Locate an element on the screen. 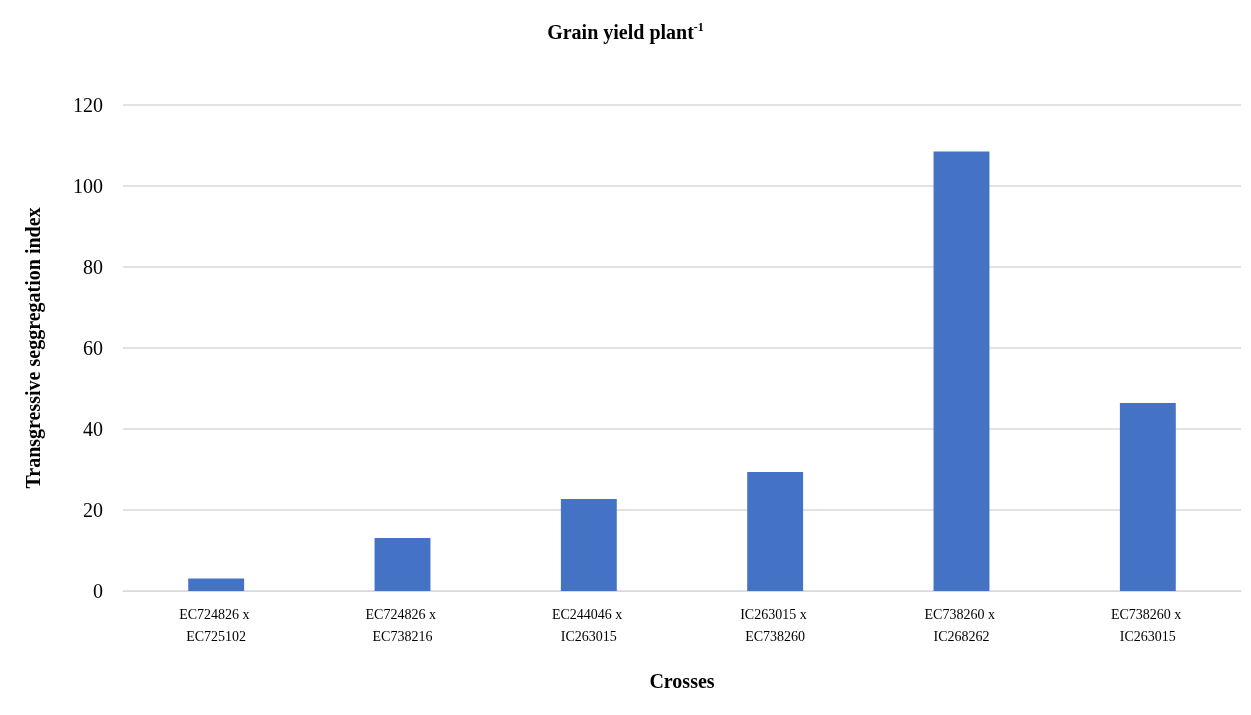 This screenshot has height=715, width=1251. y-axis-title: Transgressive seggregation index is located at coordinates (33, 348).